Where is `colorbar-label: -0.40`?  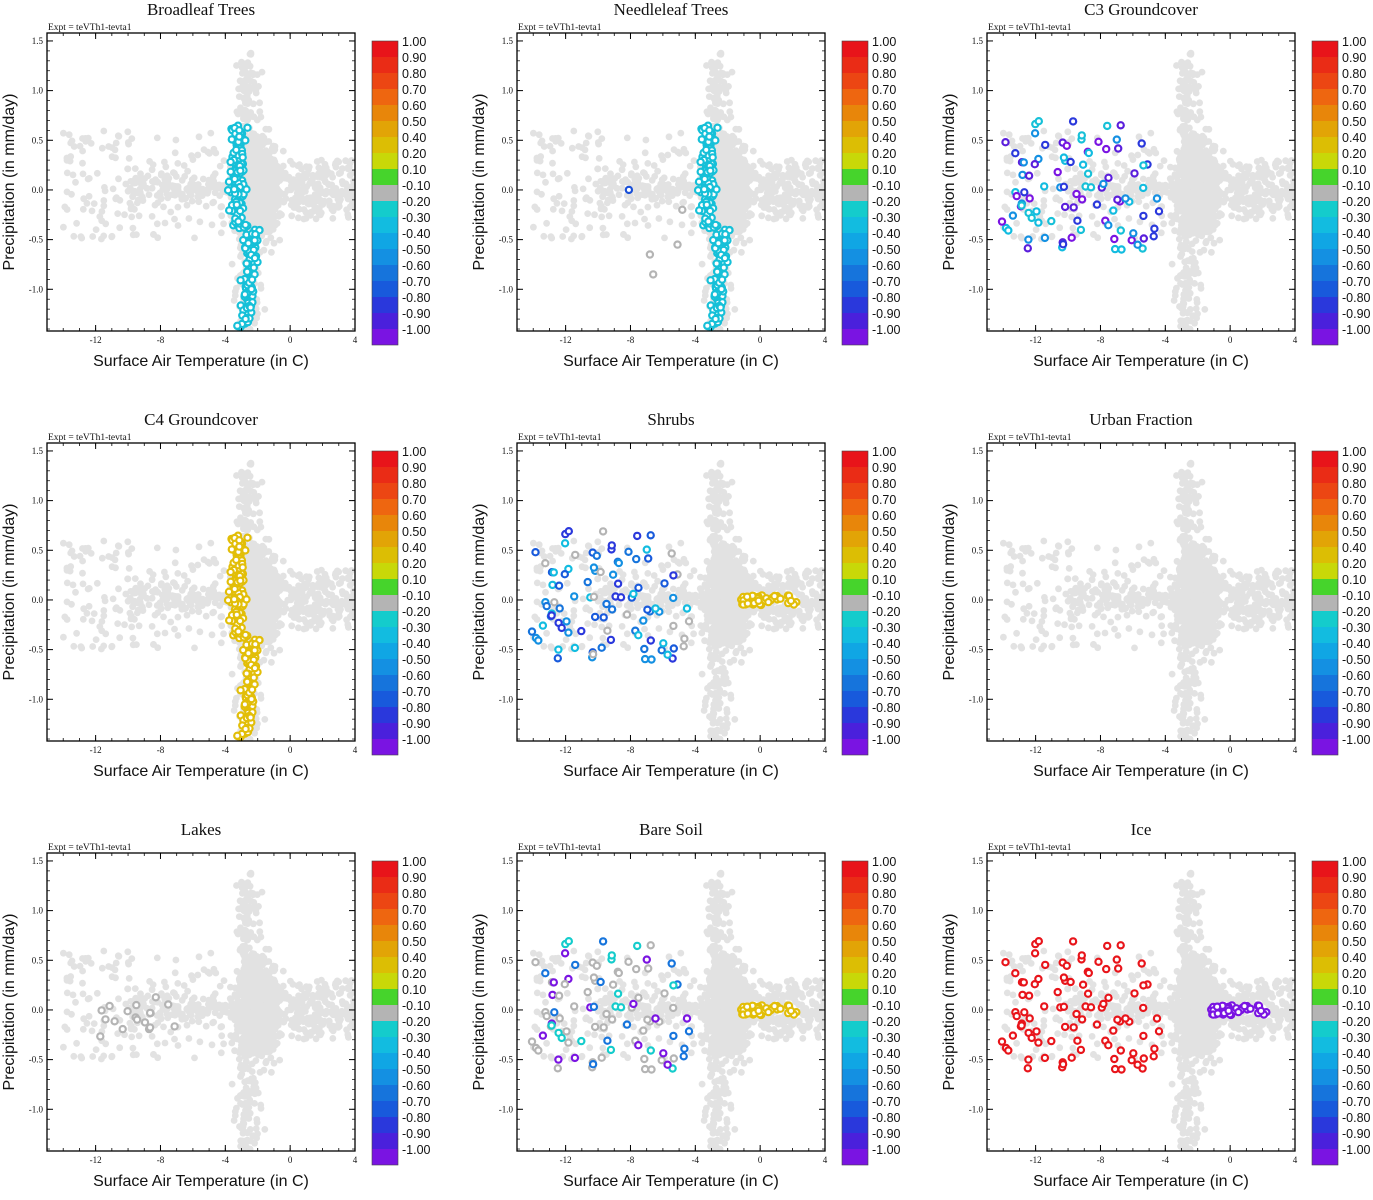 colorbar-label: -0.40 is located at coordinates (886, 234).